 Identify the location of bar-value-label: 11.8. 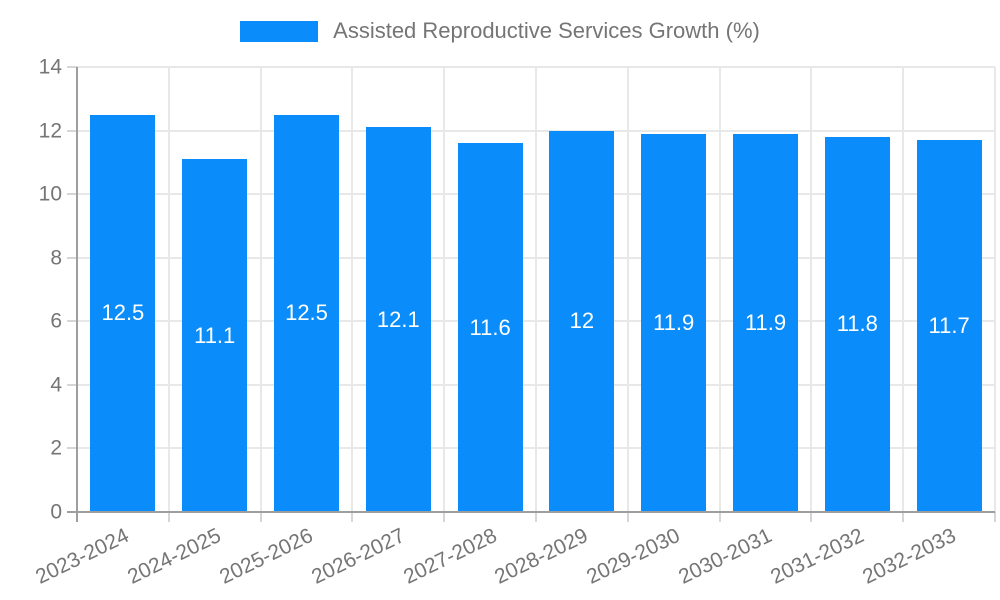
(857, 324).